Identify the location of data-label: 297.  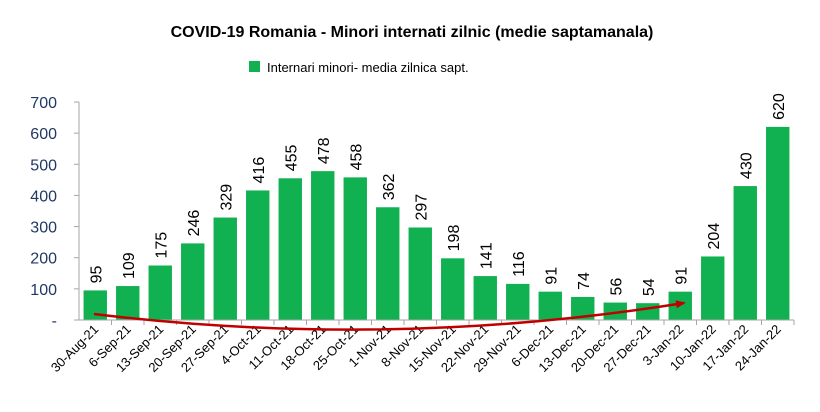
(421, 207).